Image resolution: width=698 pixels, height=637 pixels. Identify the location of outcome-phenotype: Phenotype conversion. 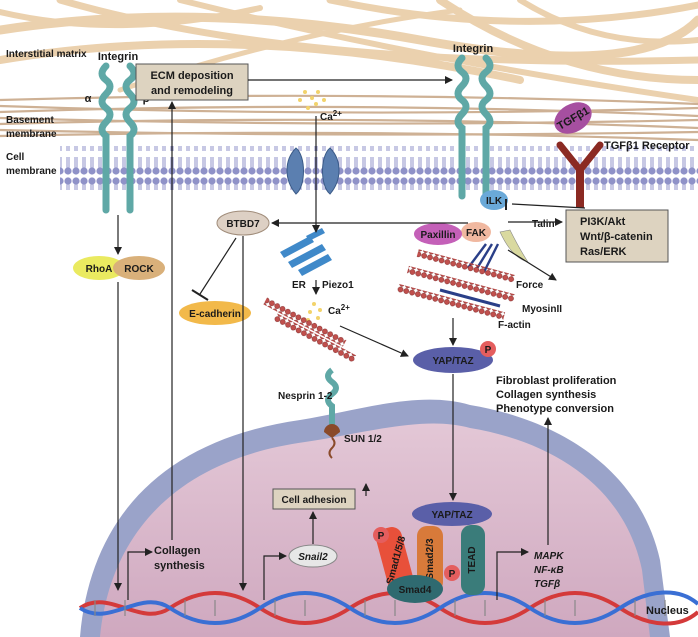
(555, 409).